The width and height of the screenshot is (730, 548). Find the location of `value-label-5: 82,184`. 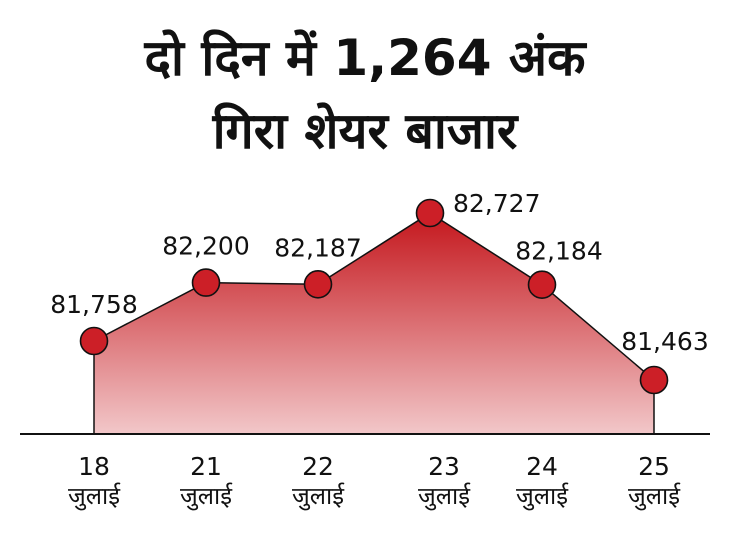

value-label-5: 82,184 is located at coordinates (558, 251).